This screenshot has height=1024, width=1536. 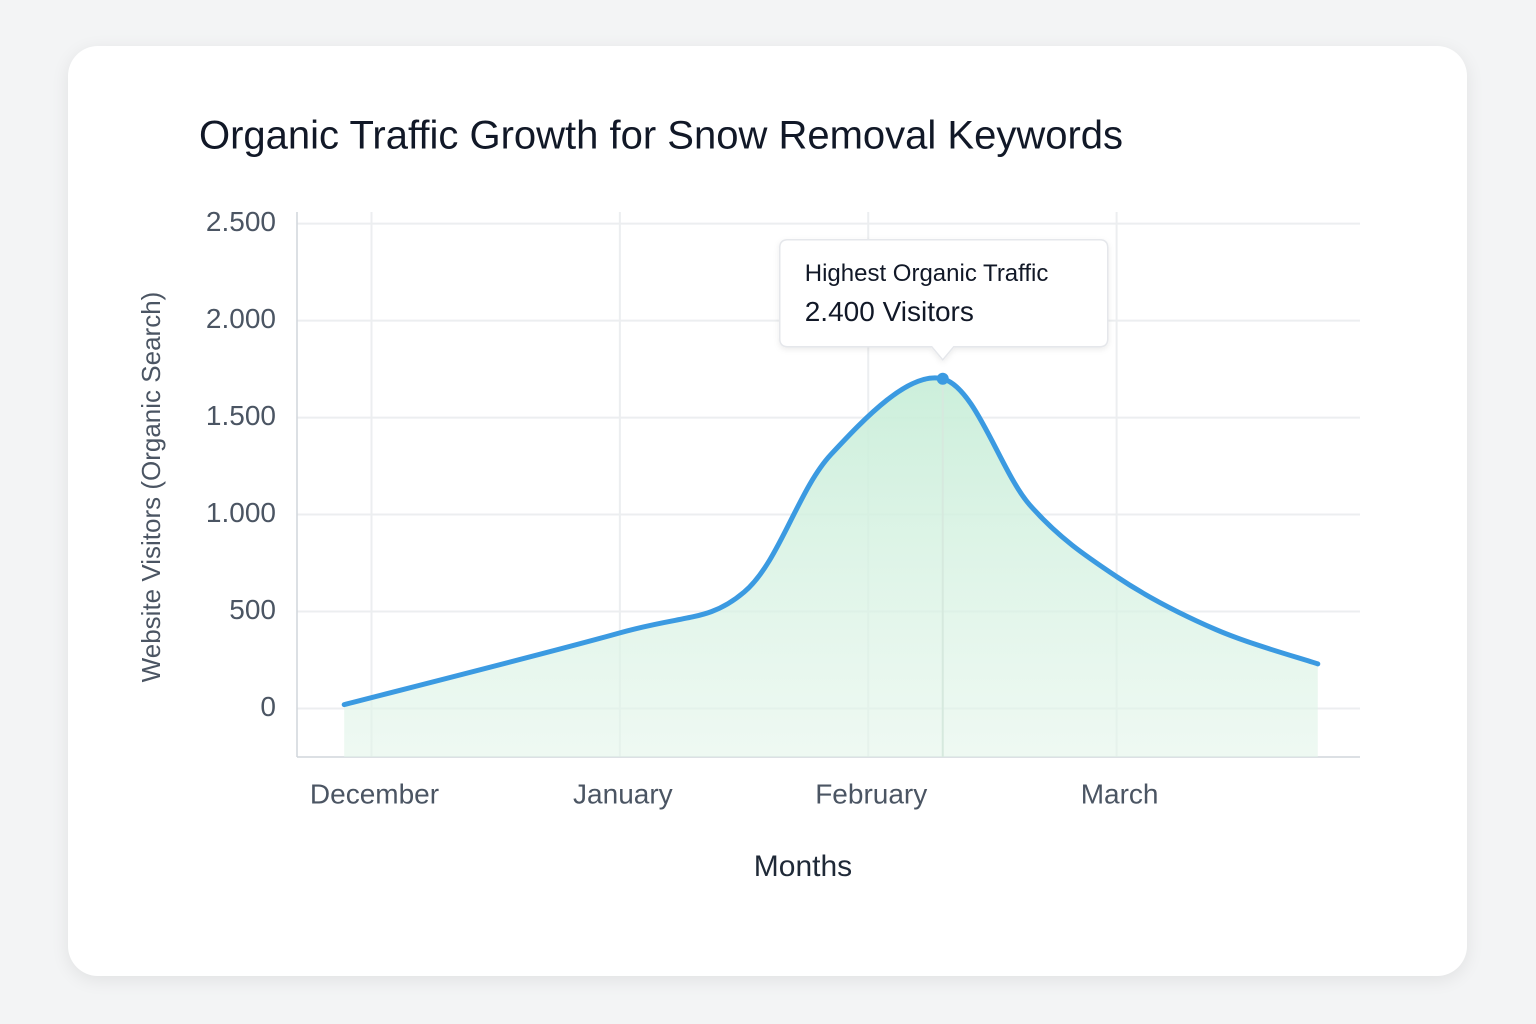 What do you see at coordinates (942, 378) in the screenshot?
I see `peak-marker` at bounding box center [942, 378].